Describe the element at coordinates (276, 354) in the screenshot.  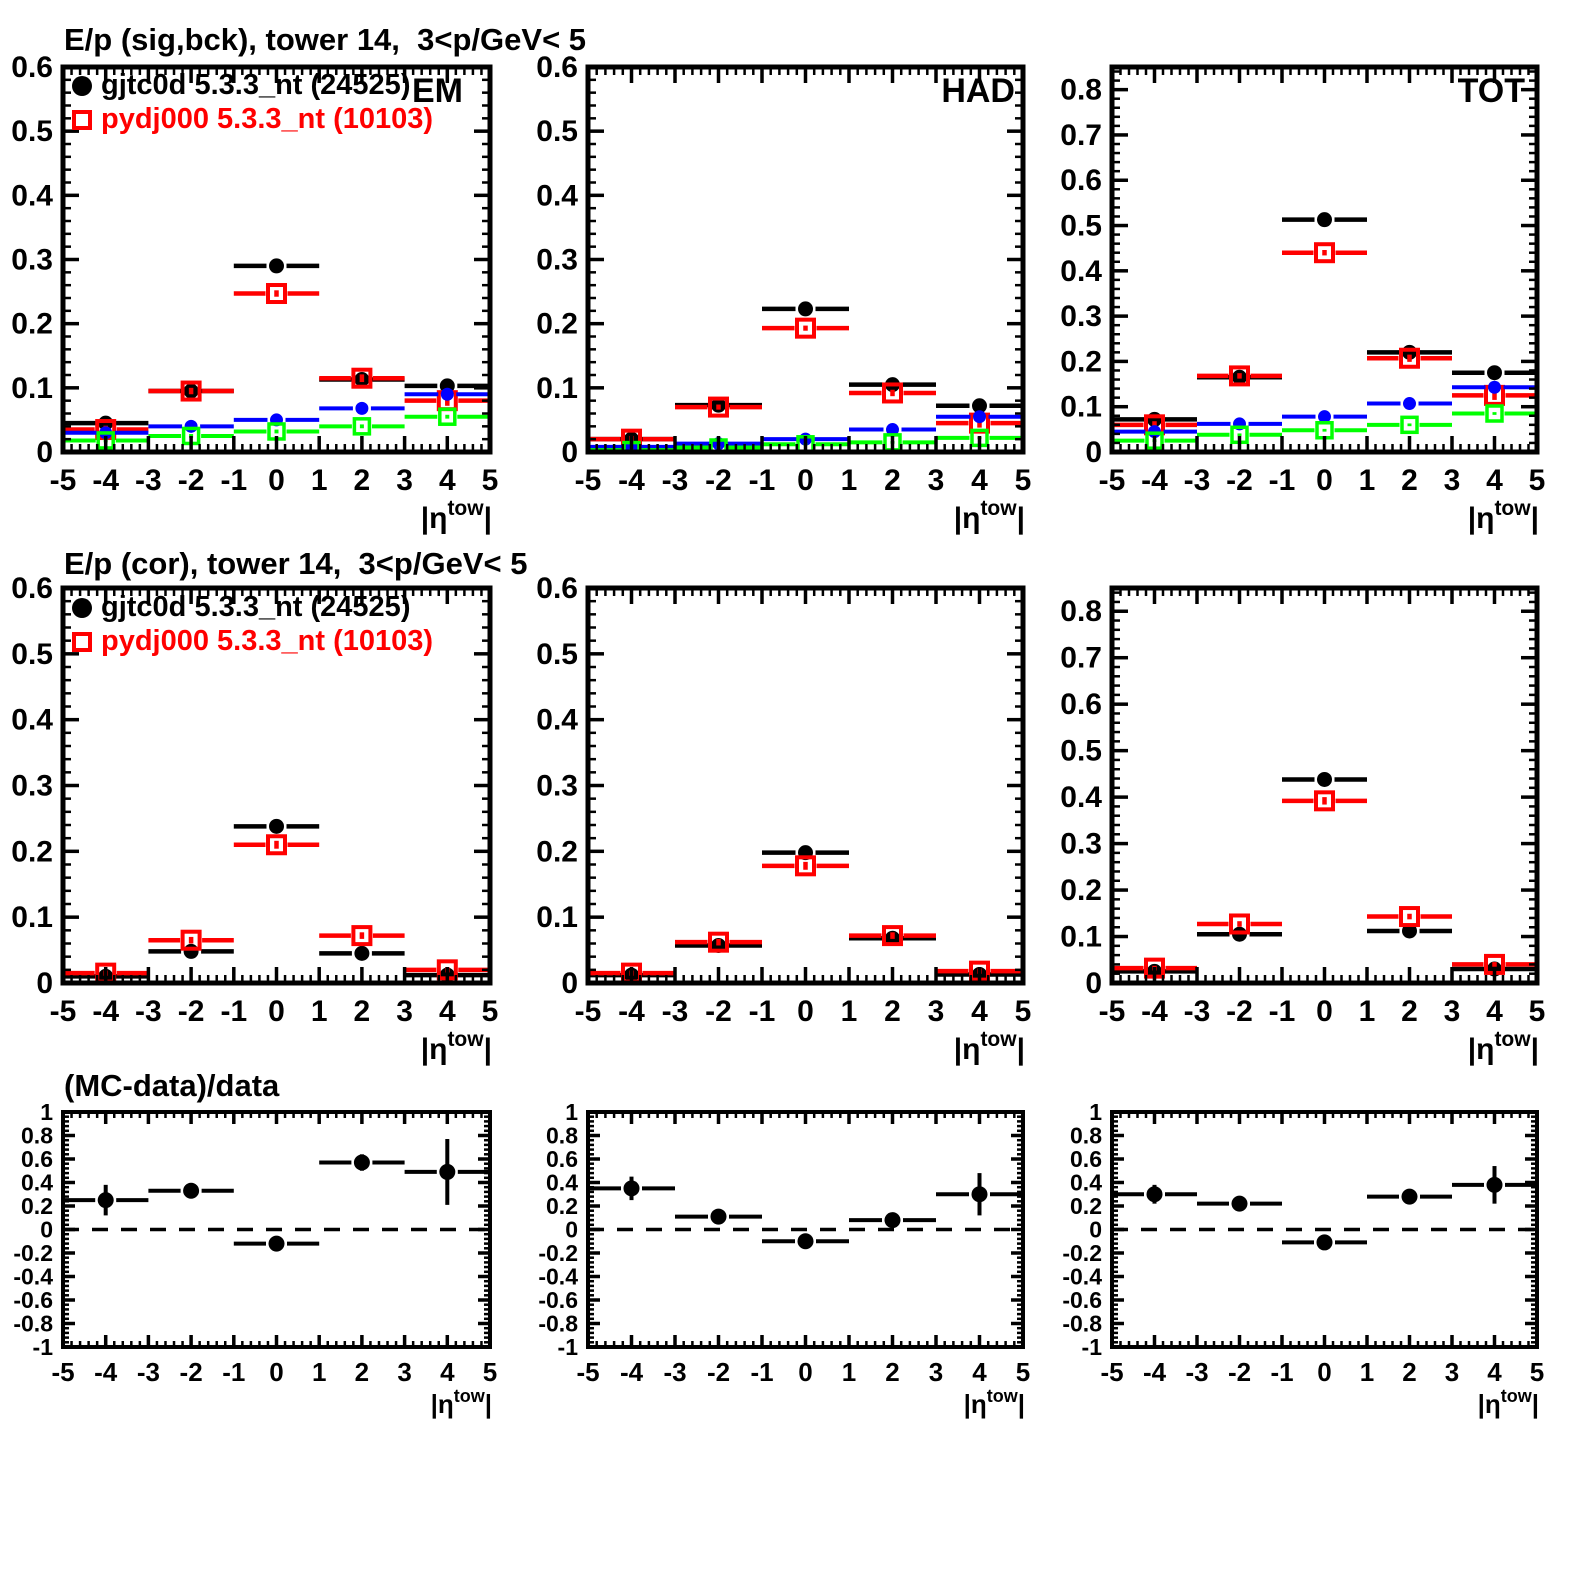
I see `data-series-group` at that location.